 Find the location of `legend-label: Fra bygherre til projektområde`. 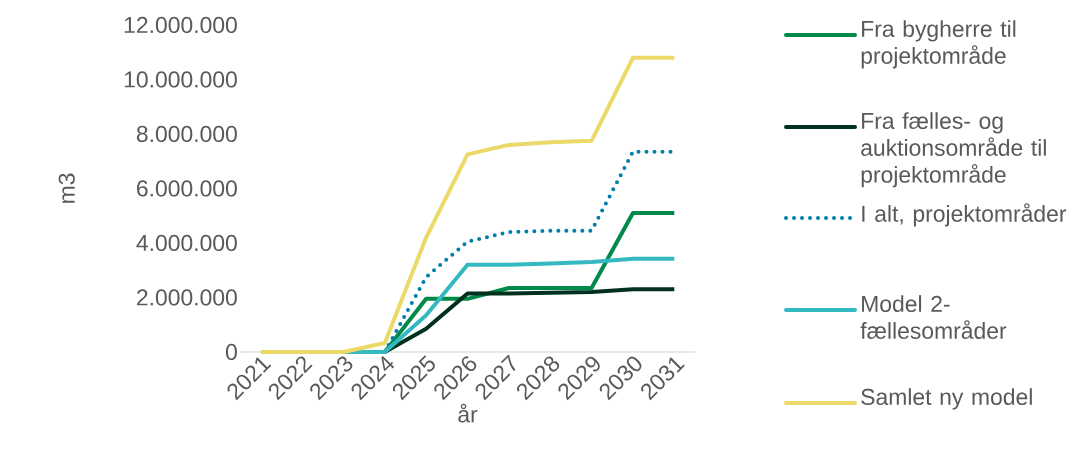

legend-label: Fra bygherre til projektområde is located at coordinates (938, 44).